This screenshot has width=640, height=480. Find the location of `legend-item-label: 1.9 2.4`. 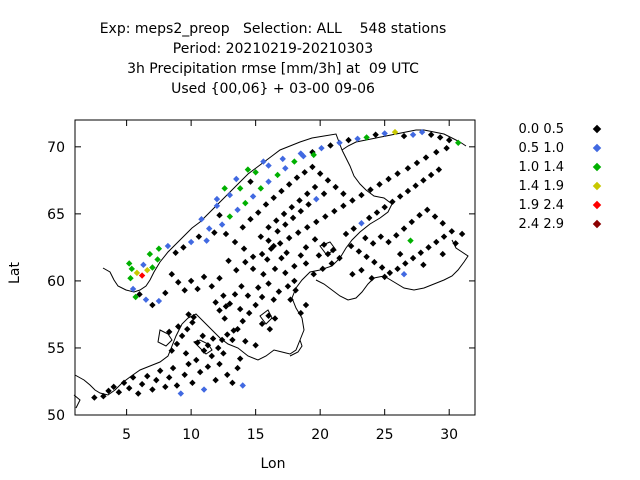

legend-item-label: 1.9 2.4 is located at coordinates (541, 205).